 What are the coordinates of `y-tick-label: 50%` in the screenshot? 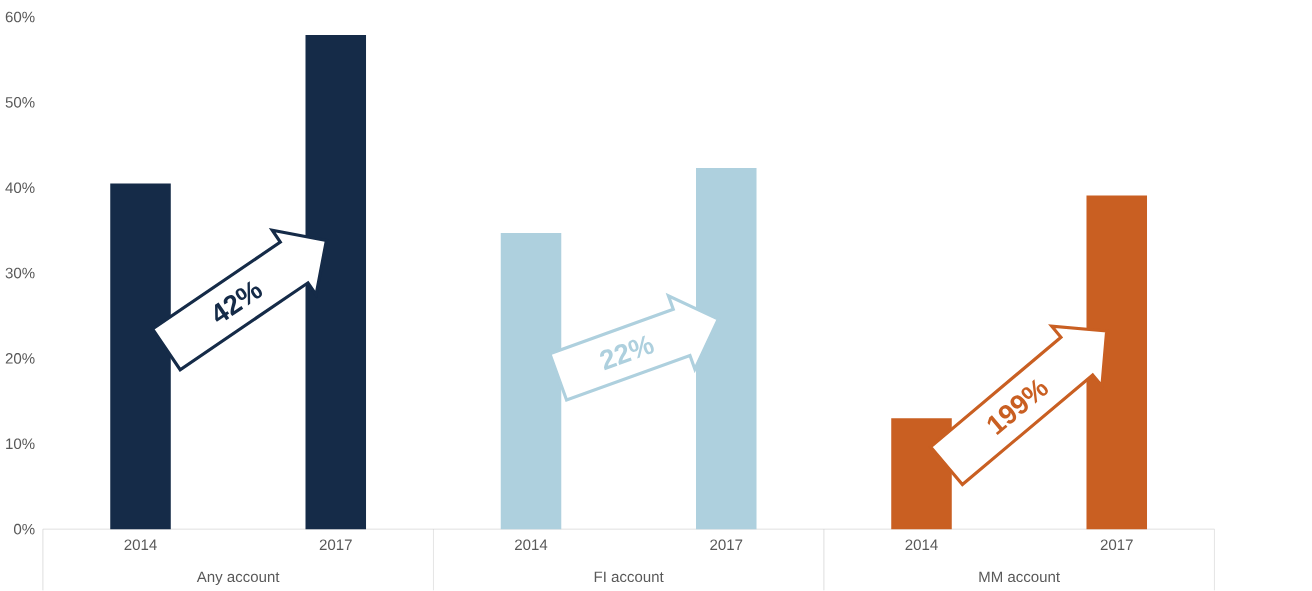 It's located at (20, 102).